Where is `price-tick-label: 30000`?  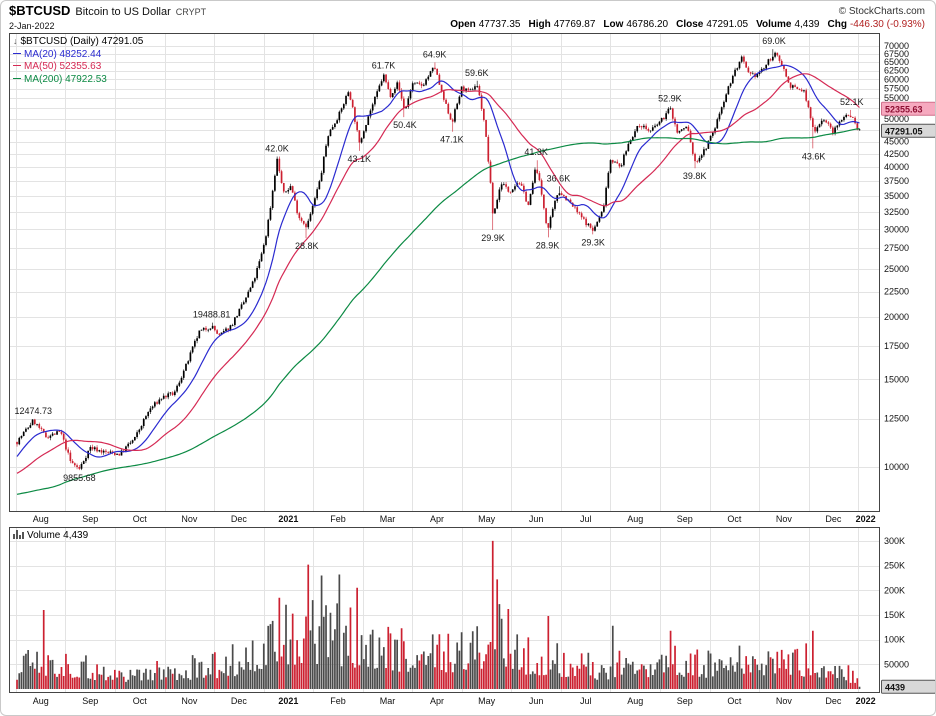 price-tick-label: 30000 is located at coordinates (896, 229).